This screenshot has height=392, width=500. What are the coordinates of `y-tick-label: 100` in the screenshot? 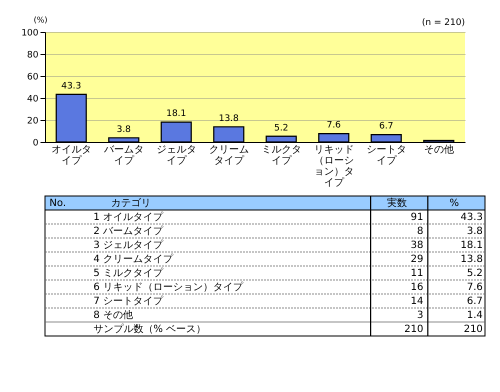 It's located at (30, 33).